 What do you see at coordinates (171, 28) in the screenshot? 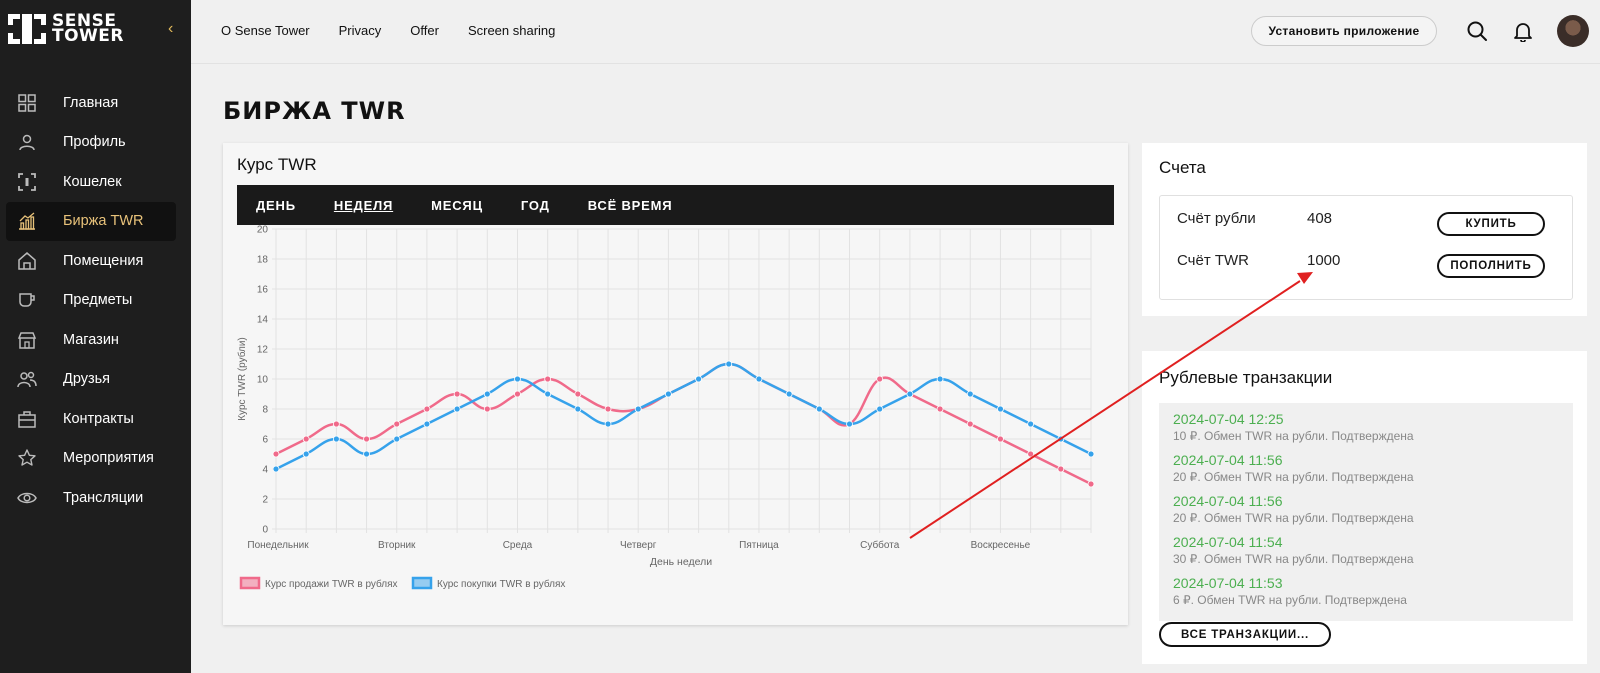
I see `collapse-sidebar-chevron-left-icon: ‹` at bounding box center [171, 28].